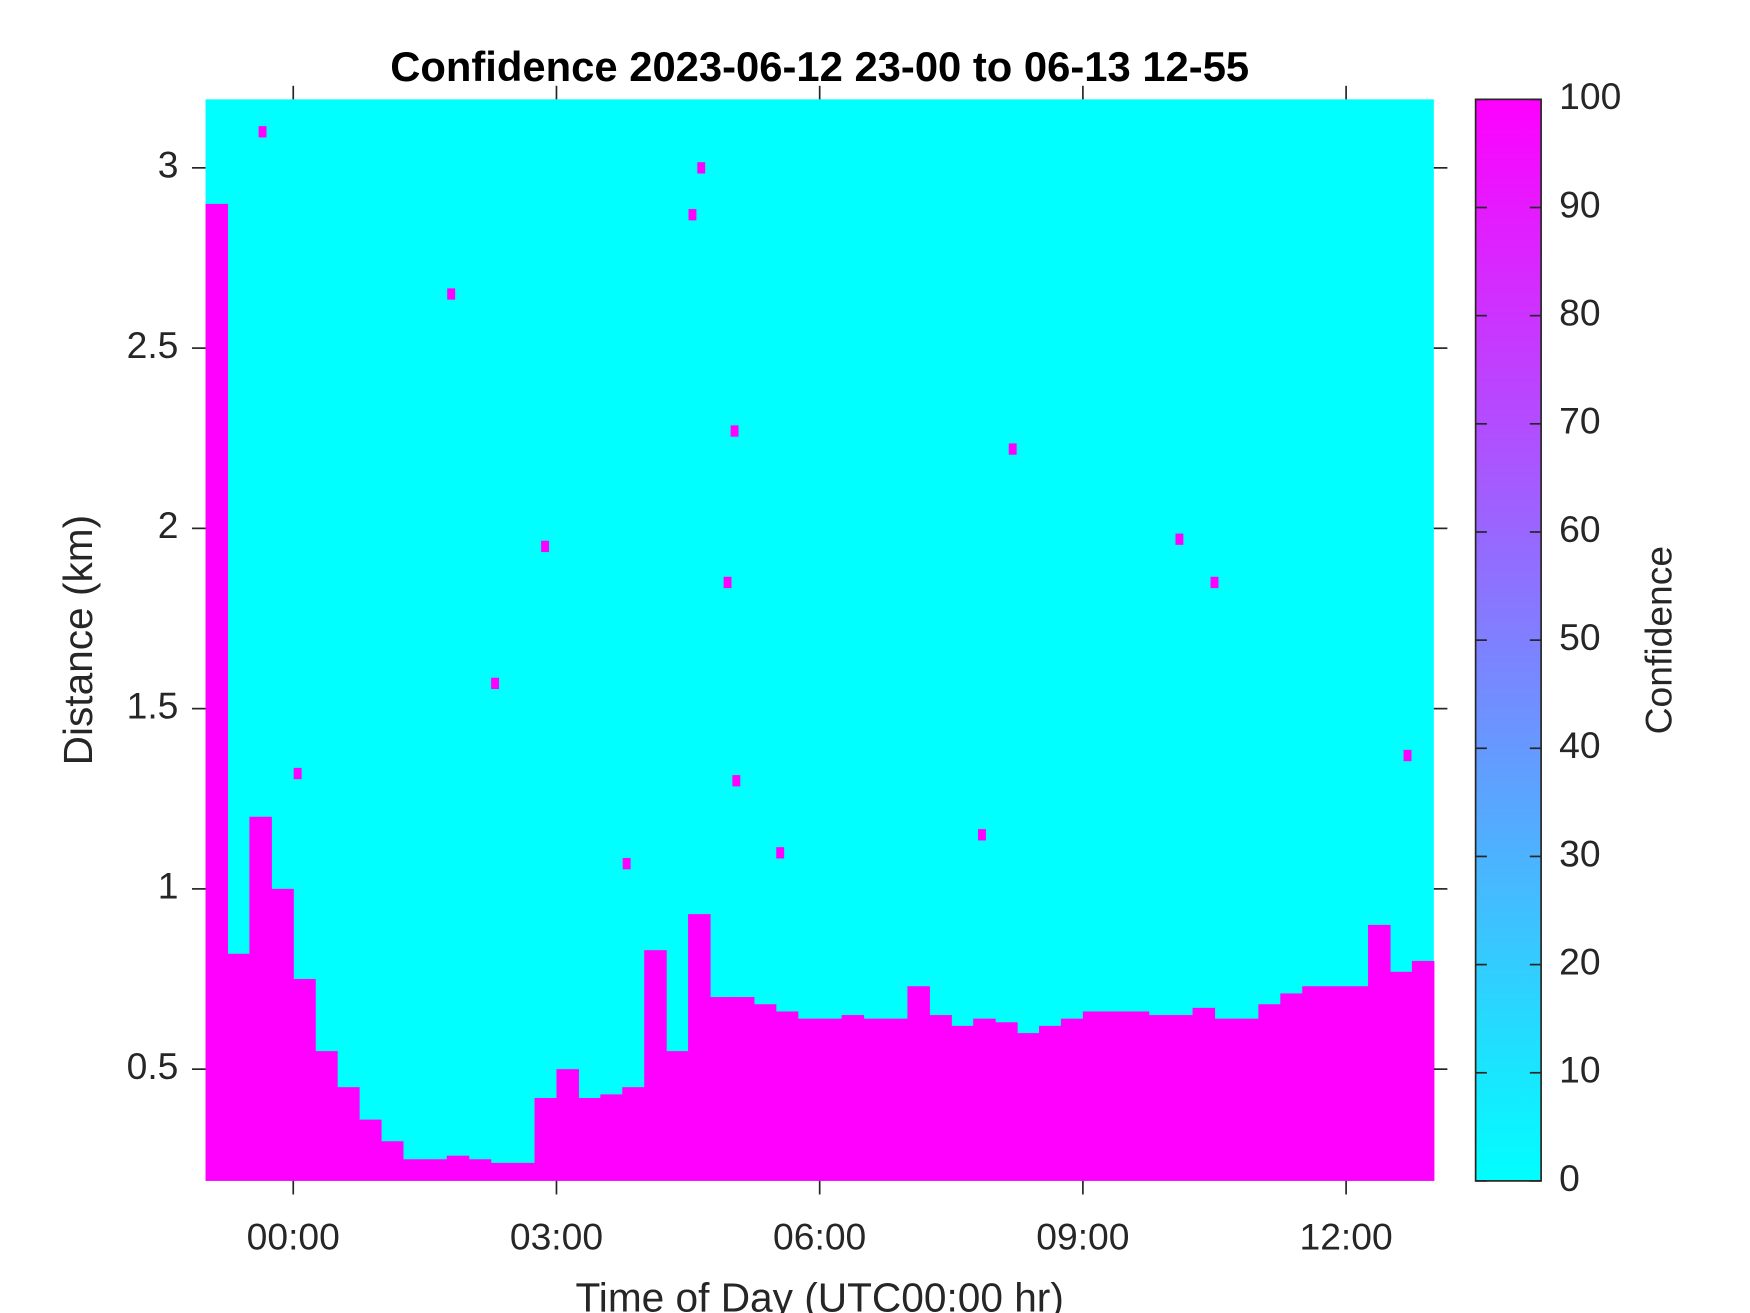 The image size is (1750, 1313). Describe the element at coordinates (1579, 529) in the screenshot. I see `colorbar-tick-label: 60` at that location.